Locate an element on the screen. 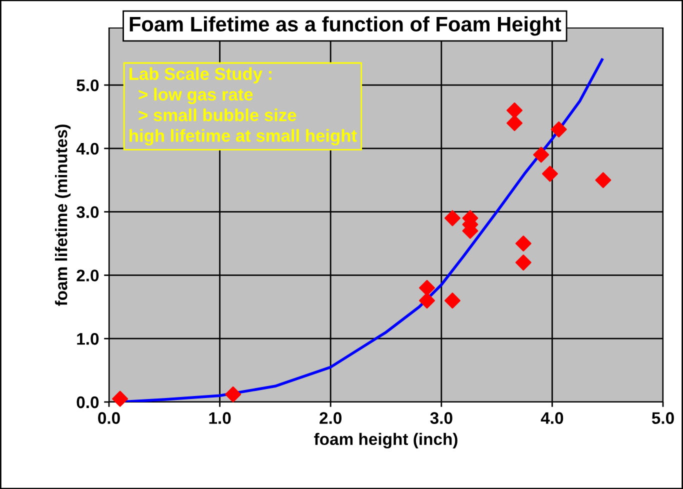 Image resolution: width=683 pixels, height=489 pixels. y-tick-label: 2.0 is located at coordinates (87, 276).